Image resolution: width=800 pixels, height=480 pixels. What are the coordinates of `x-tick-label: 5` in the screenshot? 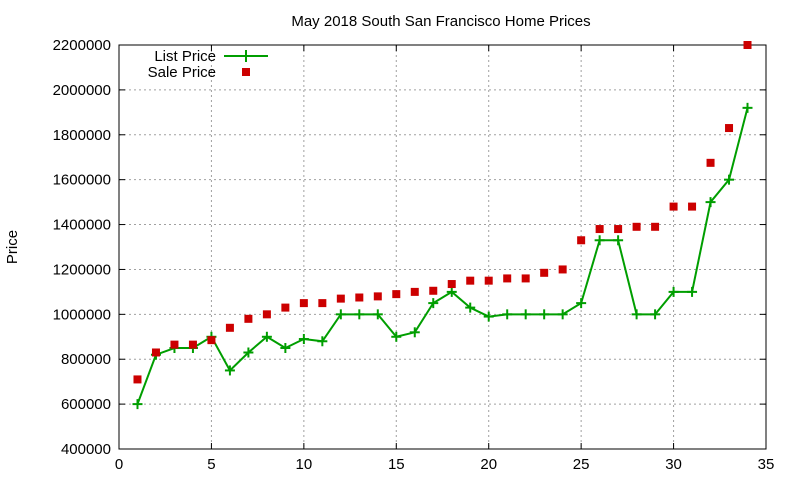 It's located at (211, 464).